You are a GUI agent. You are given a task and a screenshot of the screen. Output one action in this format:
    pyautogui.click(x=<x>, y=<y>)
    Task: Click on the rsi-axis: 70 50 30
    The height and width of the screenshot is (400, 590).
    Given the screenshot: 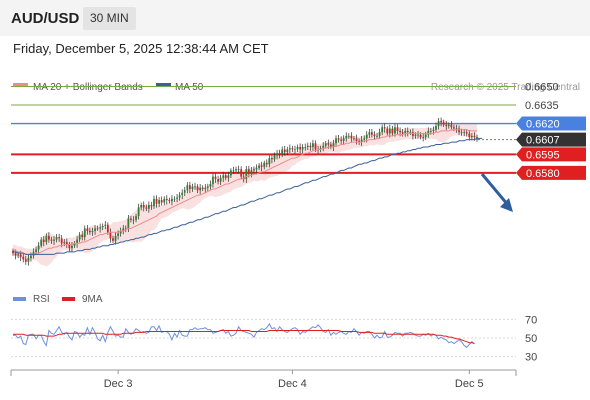 What is the action you would take?
    pyautogui.click(x=274, y=339)
    